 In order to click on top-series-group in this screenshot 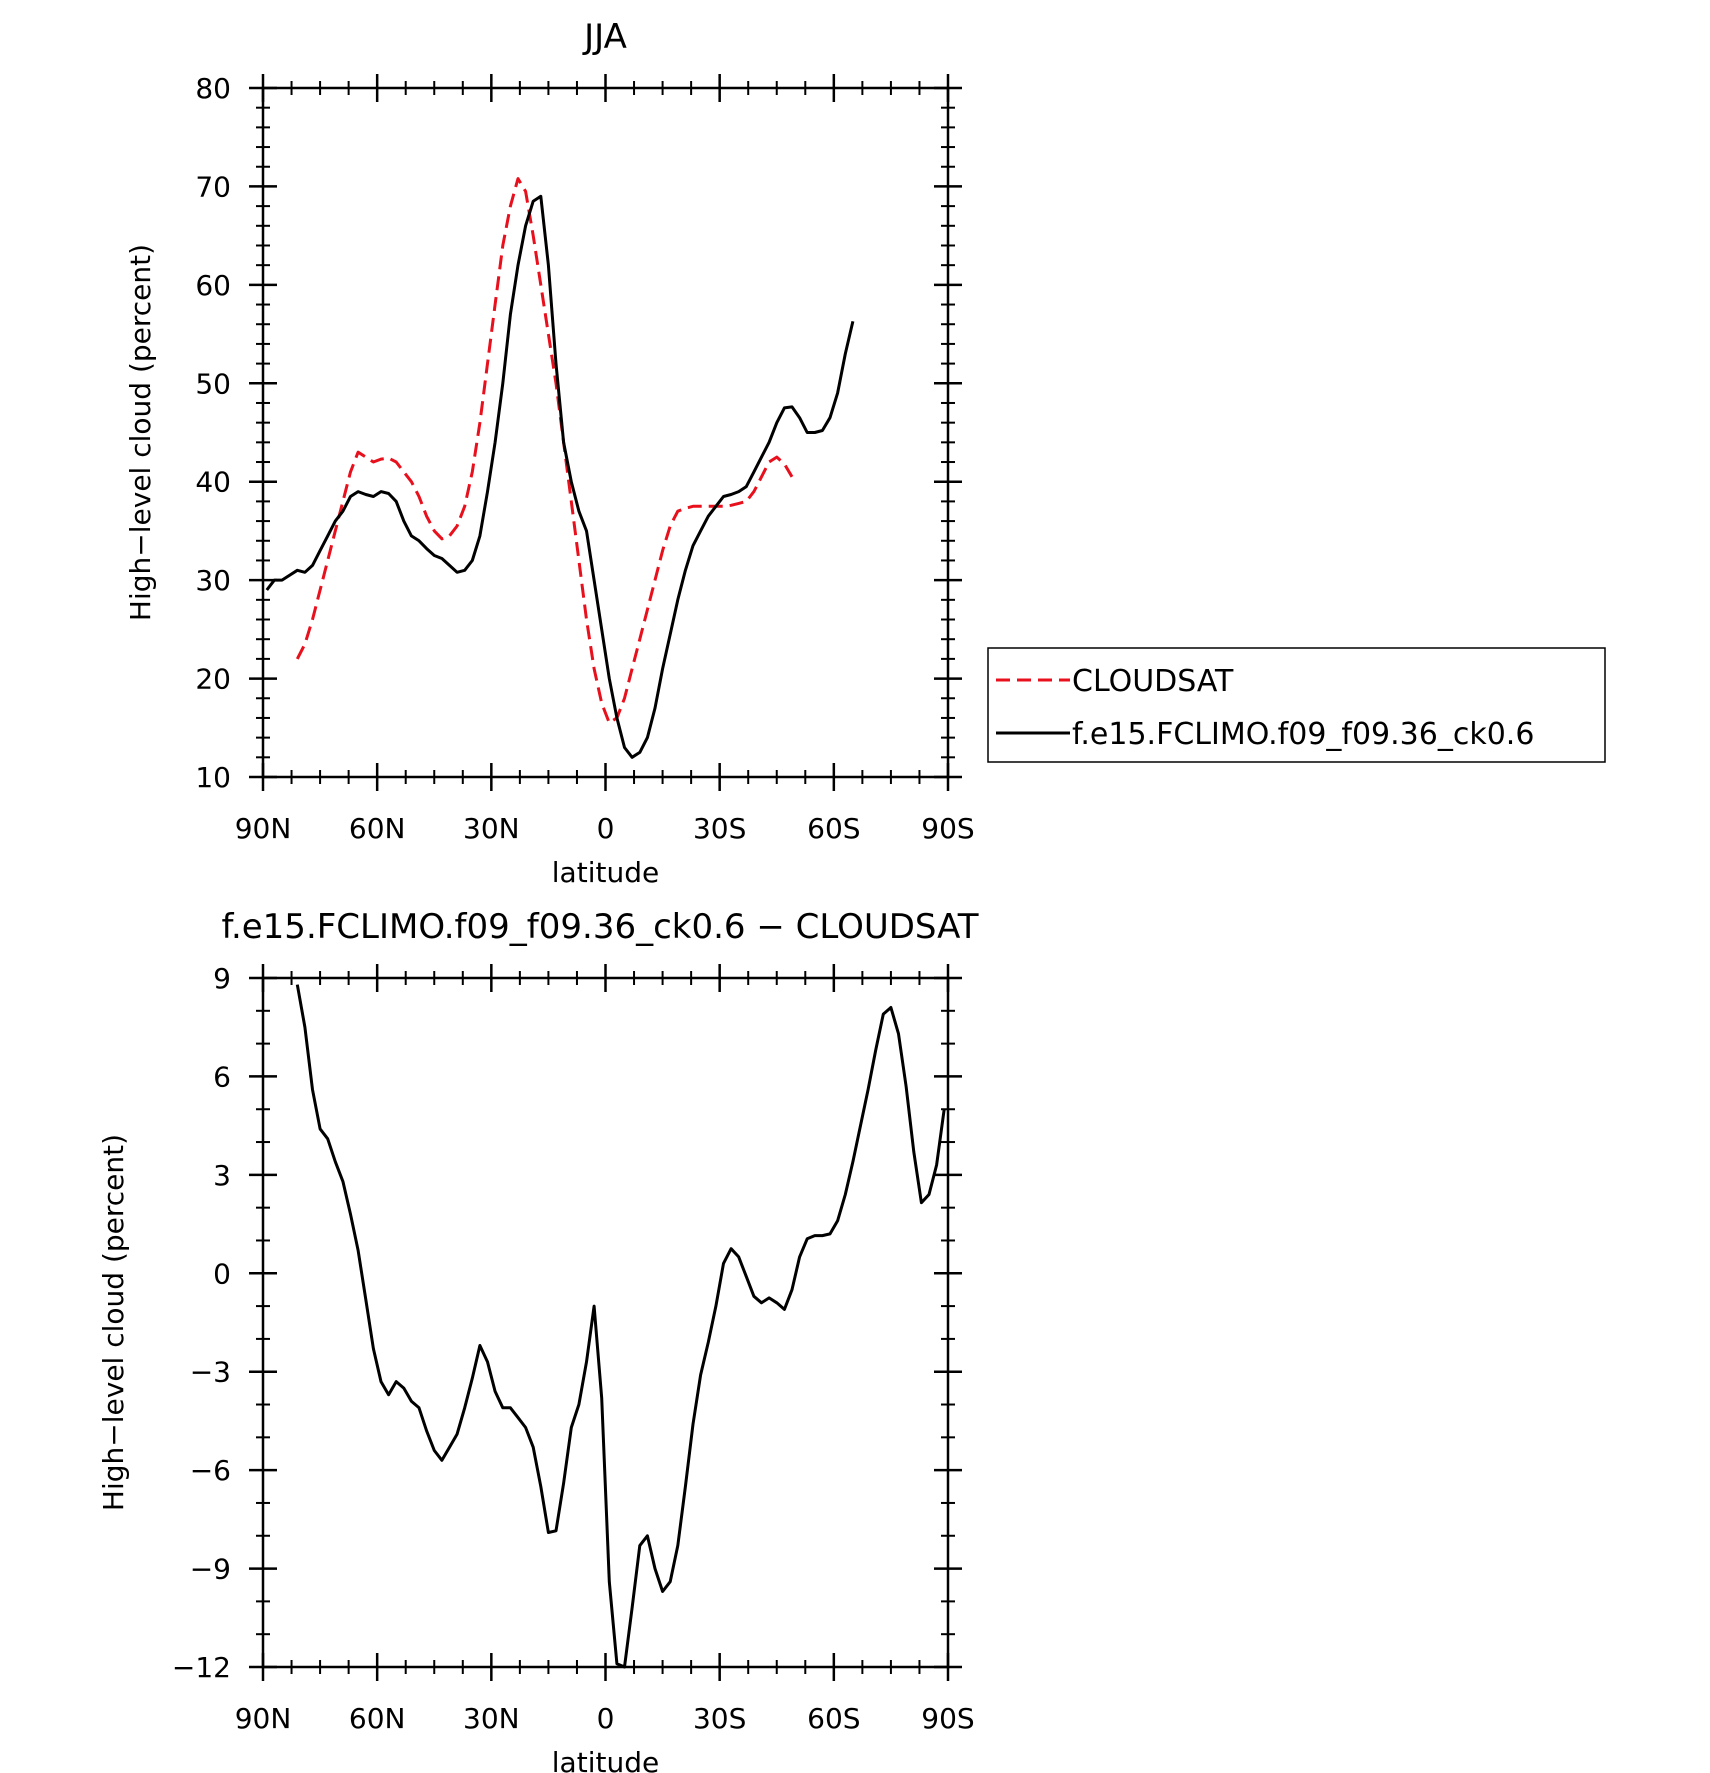, I will do `click(560, 468)`.